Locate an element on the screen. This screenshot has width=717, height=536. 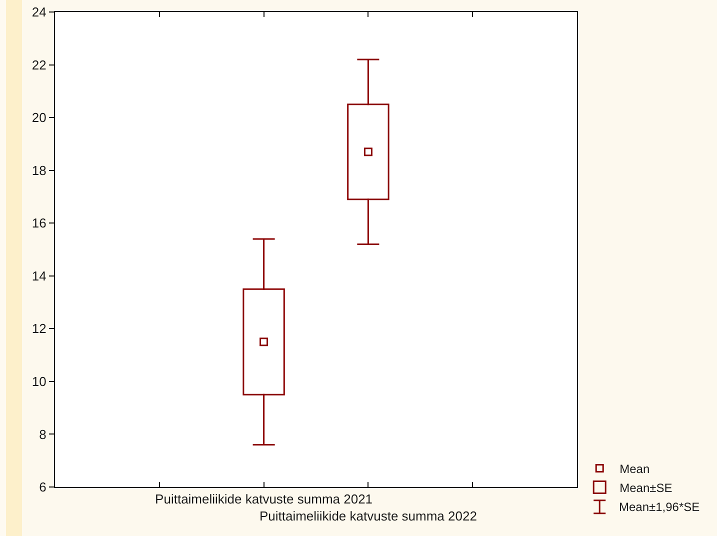
y-tick-label: 24 is located at coordinates (39, 12).